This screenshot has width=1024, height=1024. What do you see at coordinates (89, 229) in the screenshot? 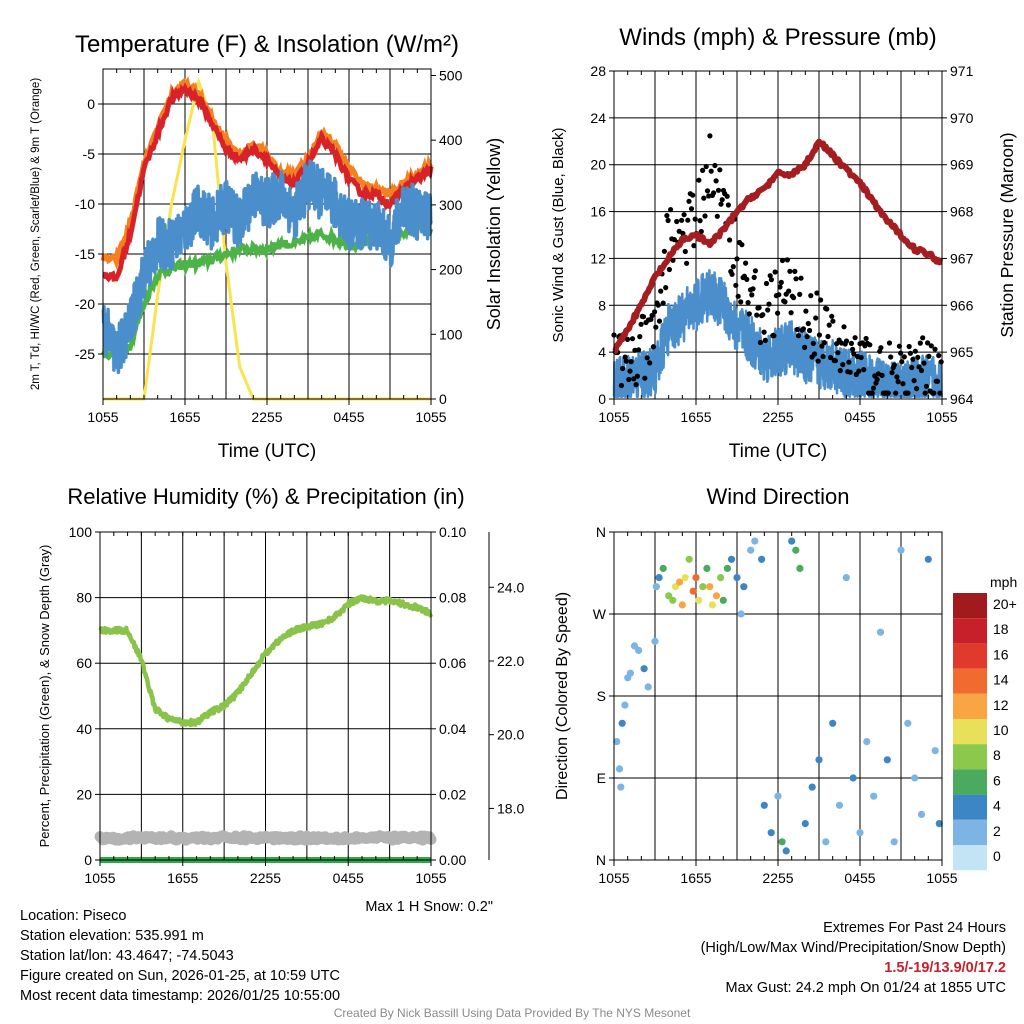
I see `temperature-y-ticks: -25 -20 -15 -10 -5 0` at bounding box center [89, 229].